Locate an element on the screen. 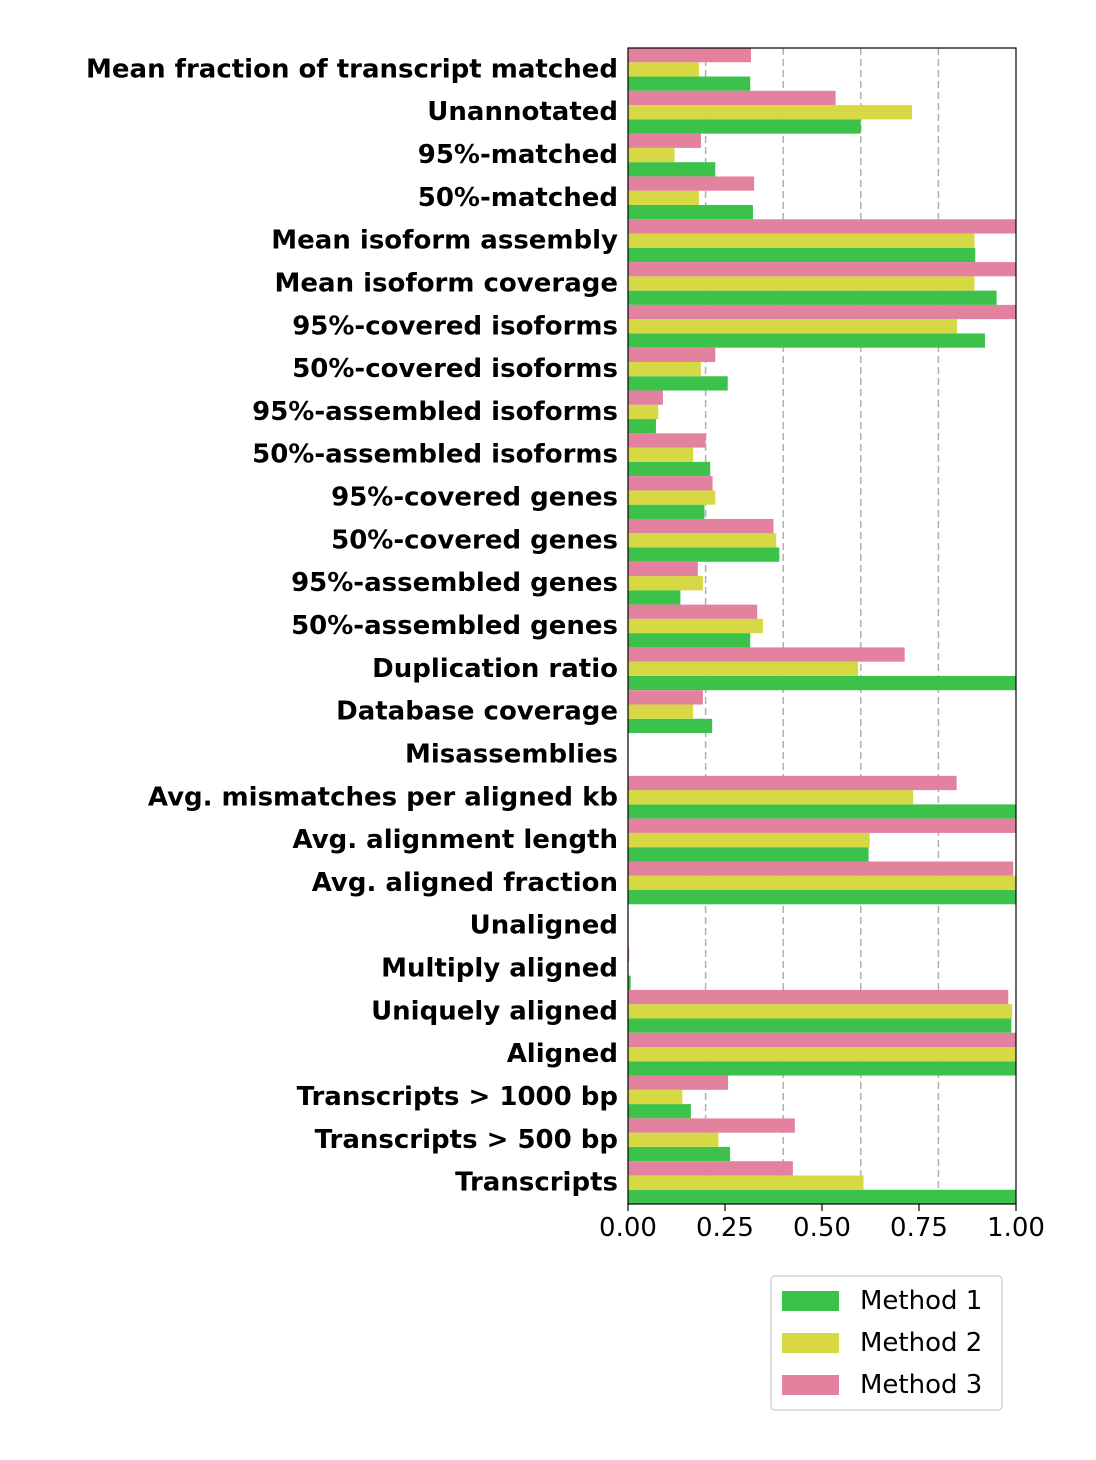  x-tick-label: 0.25 is located at coordinates (725, 1228).